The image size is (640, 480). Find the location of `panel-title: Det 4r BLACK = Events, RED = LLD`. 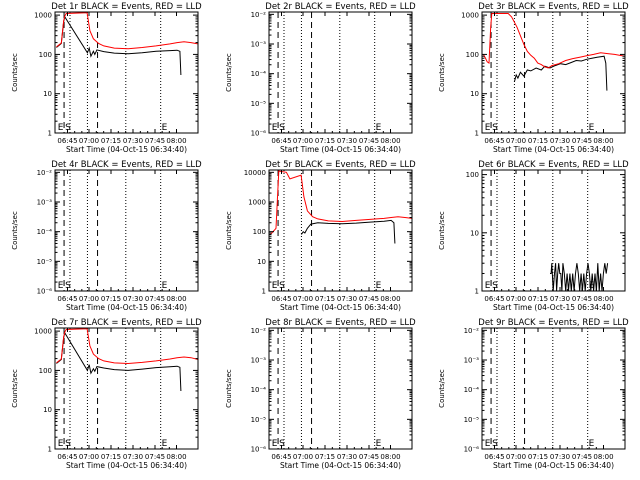

panel-title: Det 4r BLACK = Events, RED = LLD is located at coordinates (126, 165).